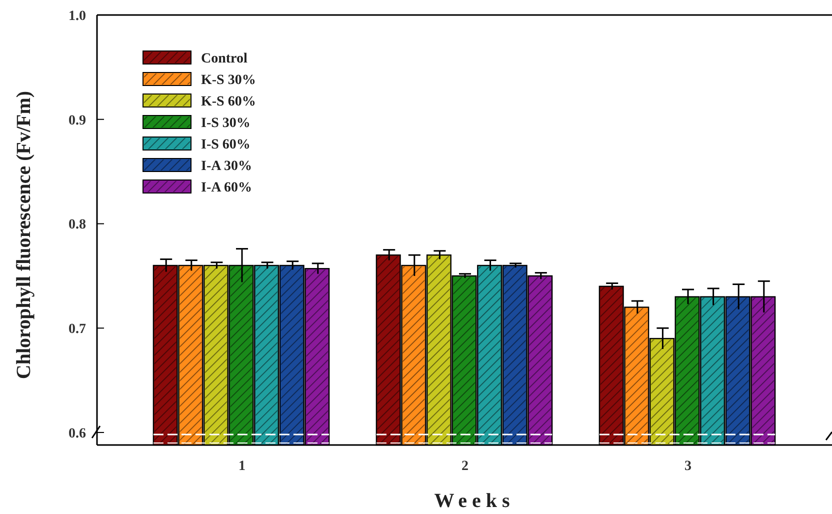 This screenshot has width=832, height=514. I want to click on y-tick-label: 0.9, so click(77, 120).